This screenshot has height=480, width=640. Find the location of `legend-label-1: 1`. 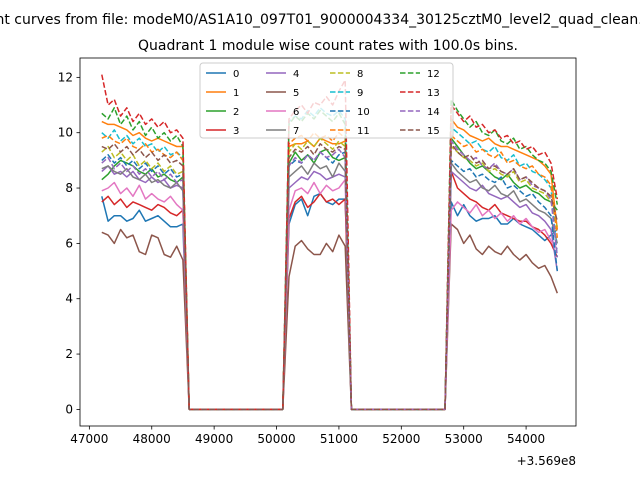

legend-label-1: 1 is located at coordinates (236, 93).